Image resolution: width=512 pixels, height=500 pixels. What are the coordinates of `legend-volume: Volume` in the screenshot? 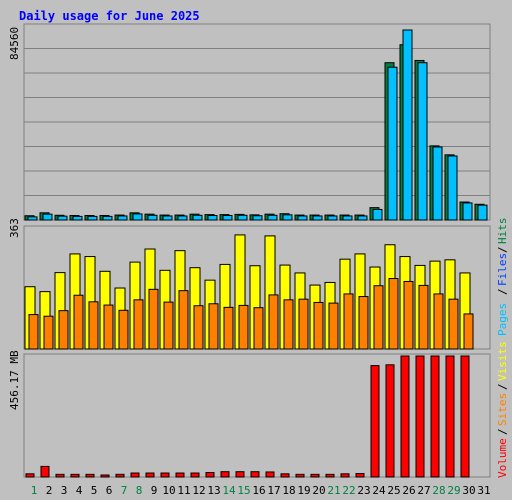 It's located at (502, 458).